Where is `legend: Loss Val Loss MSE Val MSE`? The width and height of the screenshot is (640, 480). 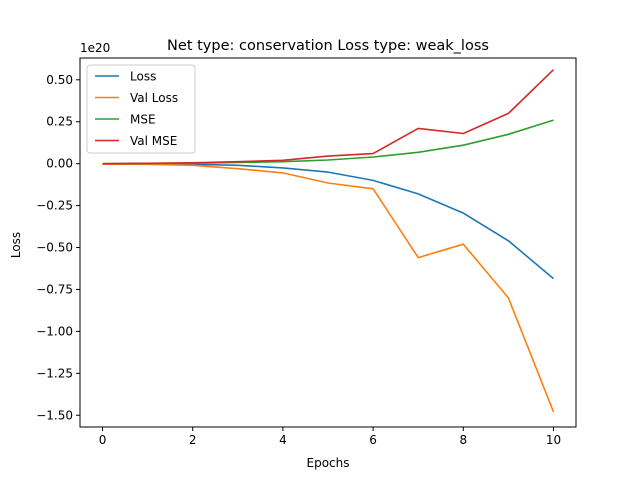 legend: Loss Val Loss MSE Val MSE is located at coordinates (141, 109).